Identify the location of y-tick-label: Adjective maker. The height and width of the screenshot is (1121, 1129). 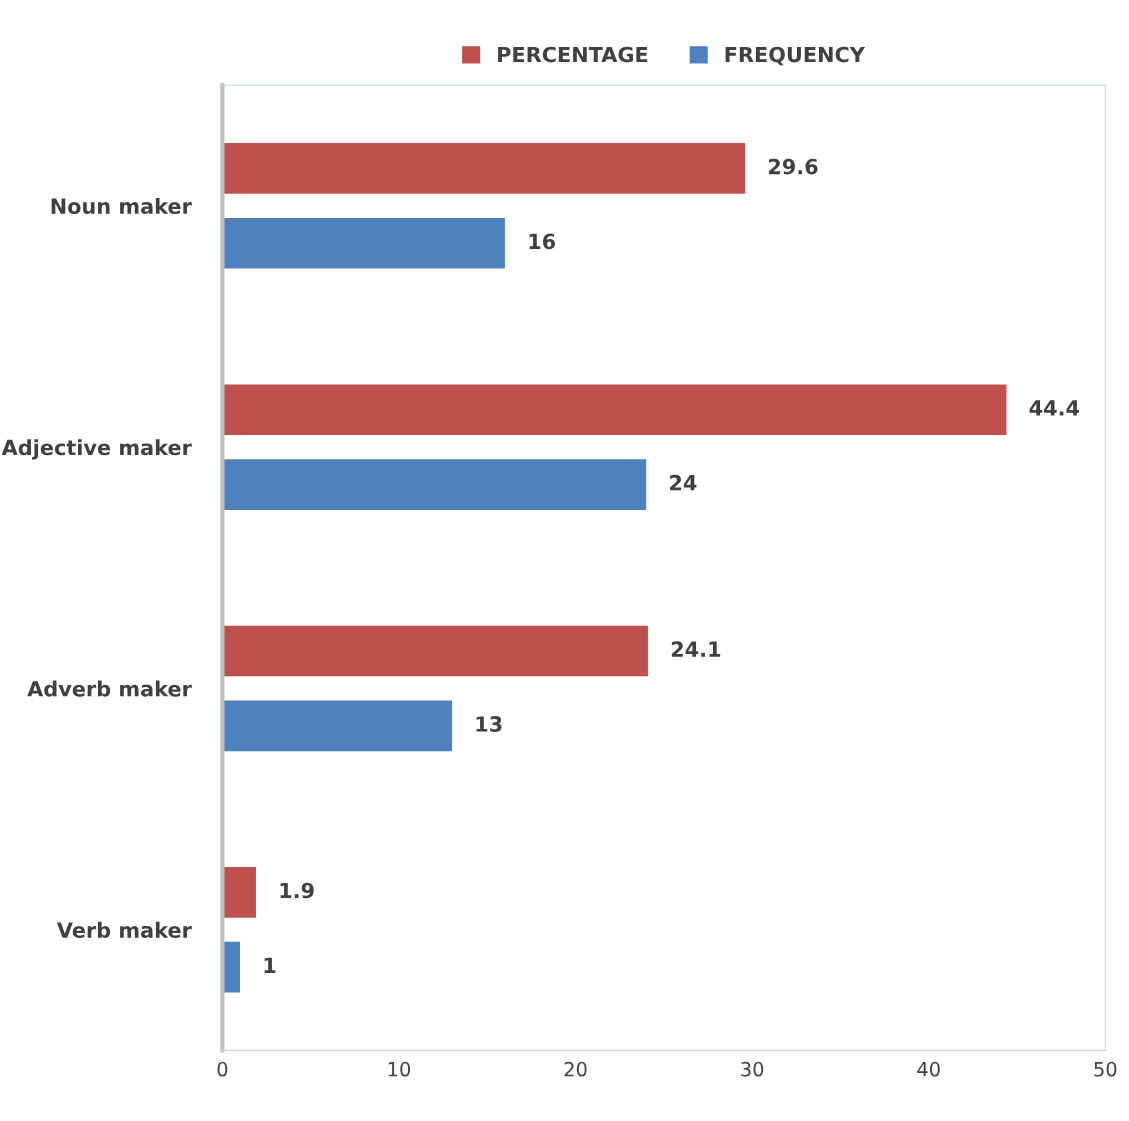
(96, 449).